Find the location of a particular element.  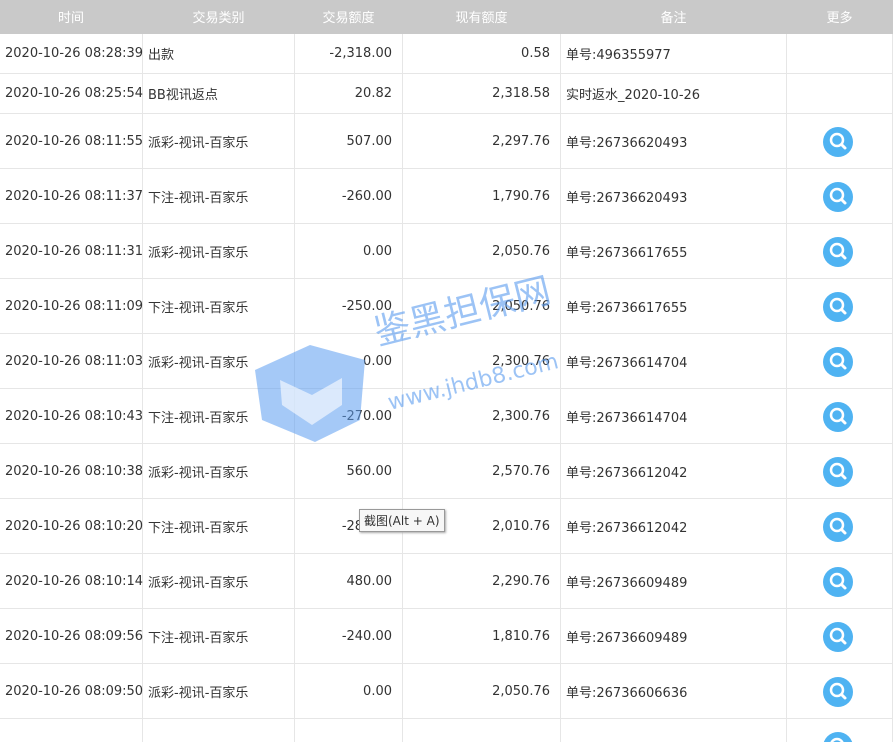

header-cell: 现有额度 is located at coordinates (482, 17).